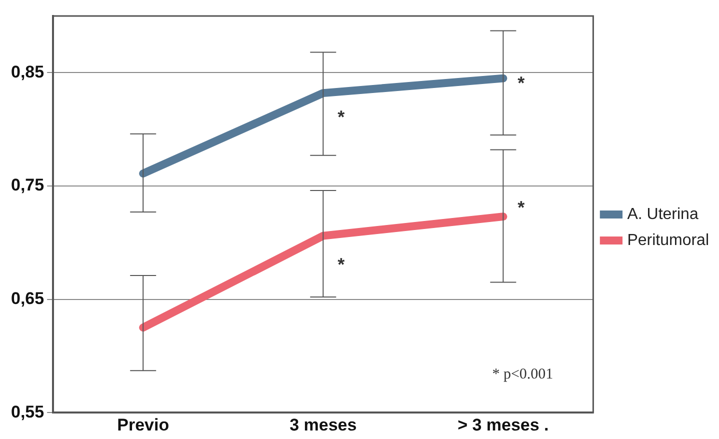  What do you see at coordinates (662, 214) in the screenshot?
I see `legend-label: A. Uterina` at bounding box center [662, 214].